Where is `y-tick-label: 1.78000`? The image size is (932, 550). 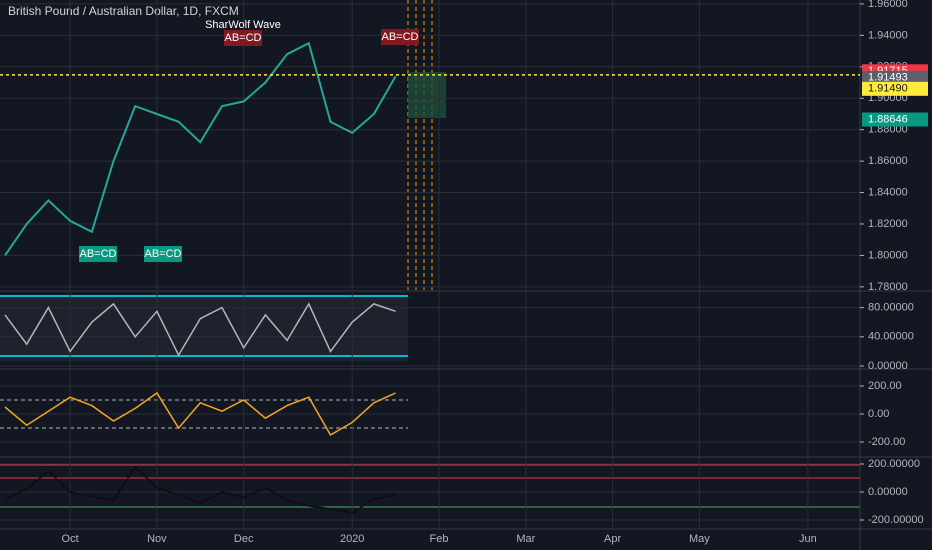
y-tick-label: 1.78000 is located at coordinates (888, 287).